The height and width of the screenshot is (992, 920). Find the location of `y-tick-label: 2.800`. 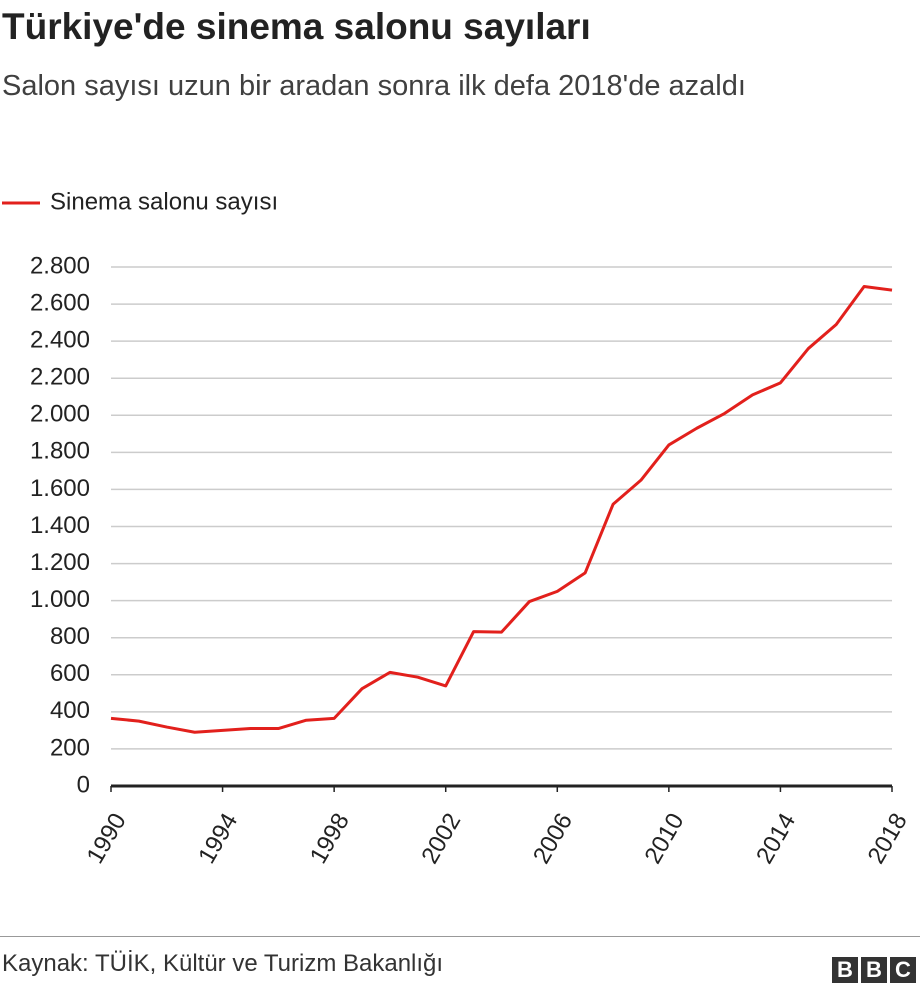

y-tick-label: 2.800 is located at coordinates (60, 265).